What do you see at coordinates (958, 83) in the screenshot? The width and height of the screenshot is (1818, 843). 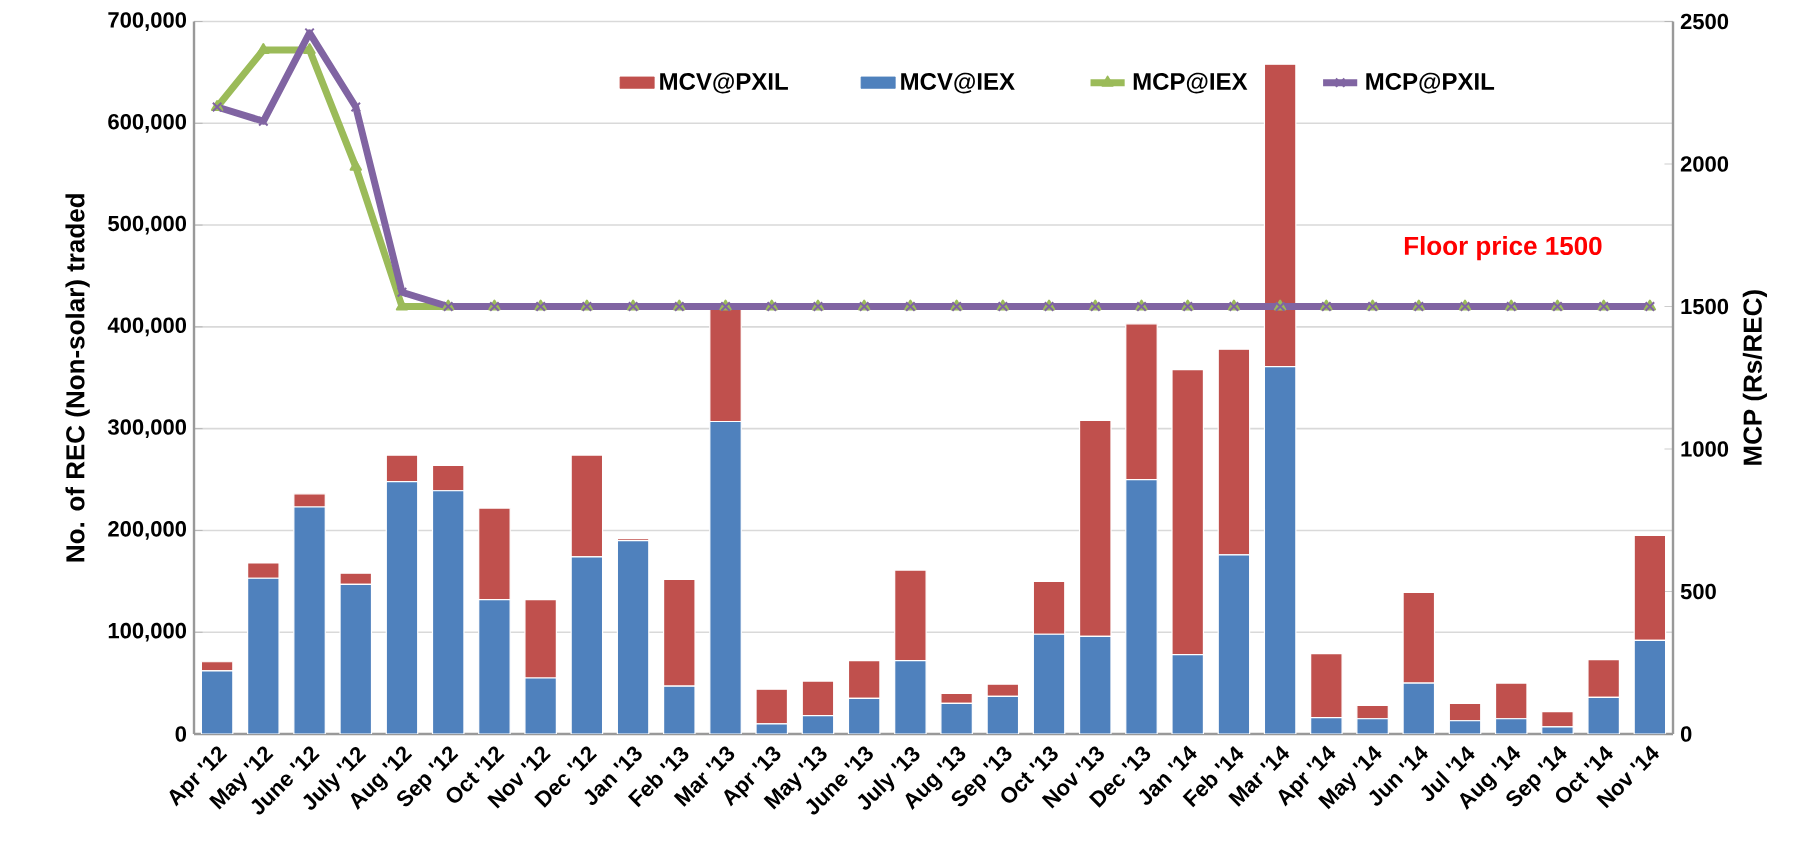 I see `legend-label: MCV@IEX` at bounding box center [958, 83].